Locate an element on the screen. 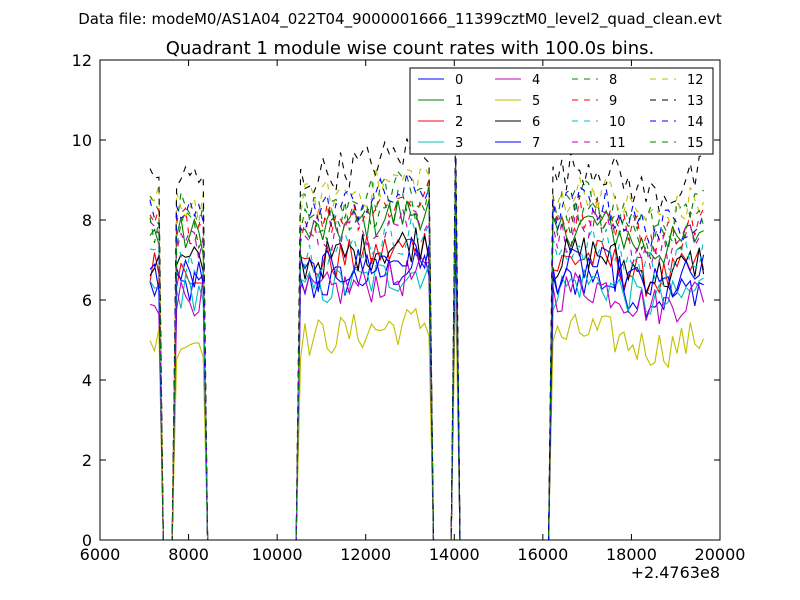 The height and width of the screenshot is (600, 800). x-offset-label: +2.4763e8 is located at coordinates (675, 572).